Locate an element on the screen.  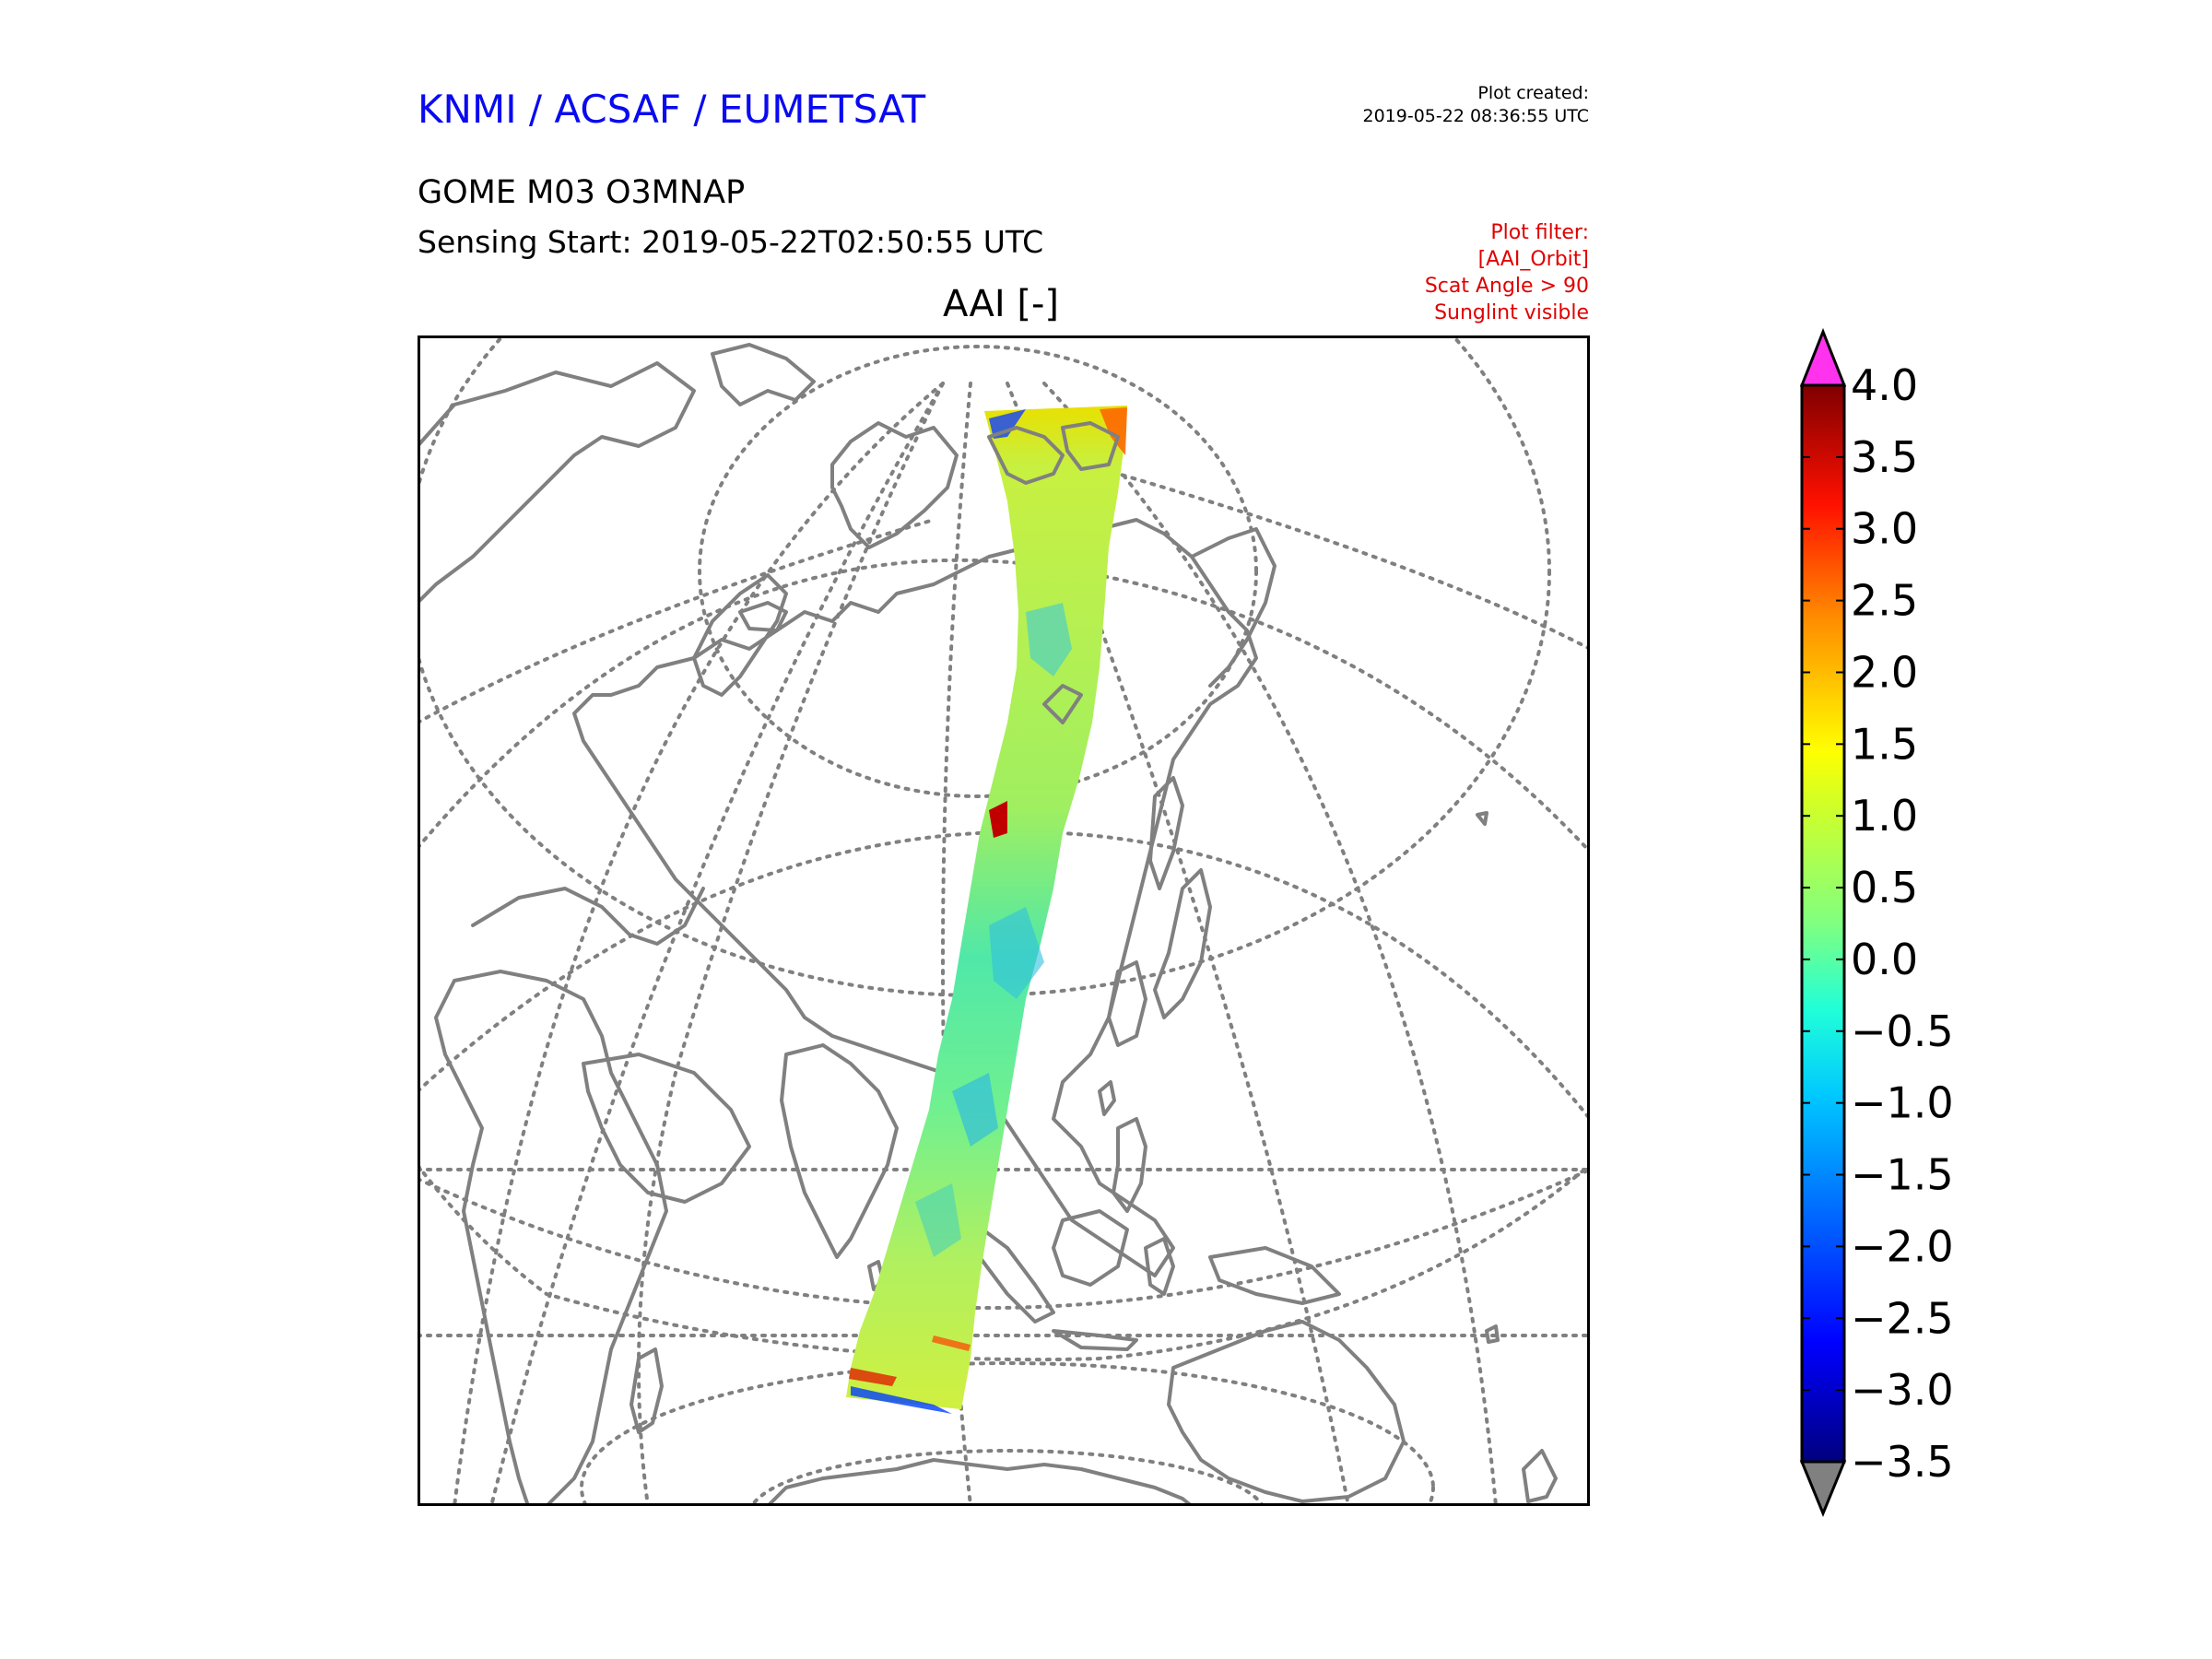
product-title: GOME M03 O3MNAP is located at coordinates (582, 192).